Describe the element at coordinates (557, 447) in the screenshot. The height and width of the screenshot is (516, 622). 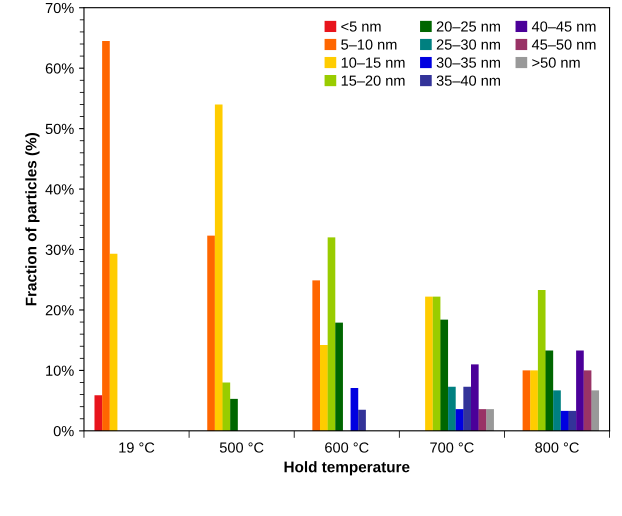
I see `x-tick-label: 800 °C` at that location.